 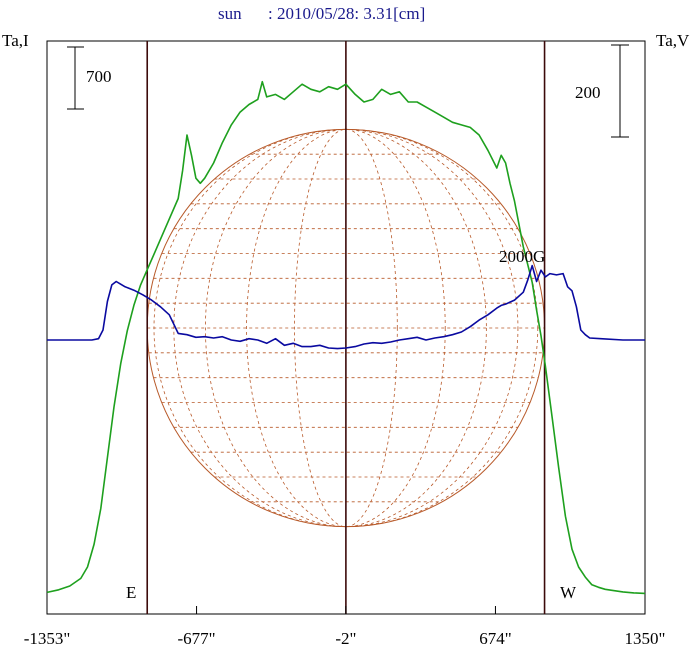 I want to click on header-object-label: sun, so click(x=230, y=13).